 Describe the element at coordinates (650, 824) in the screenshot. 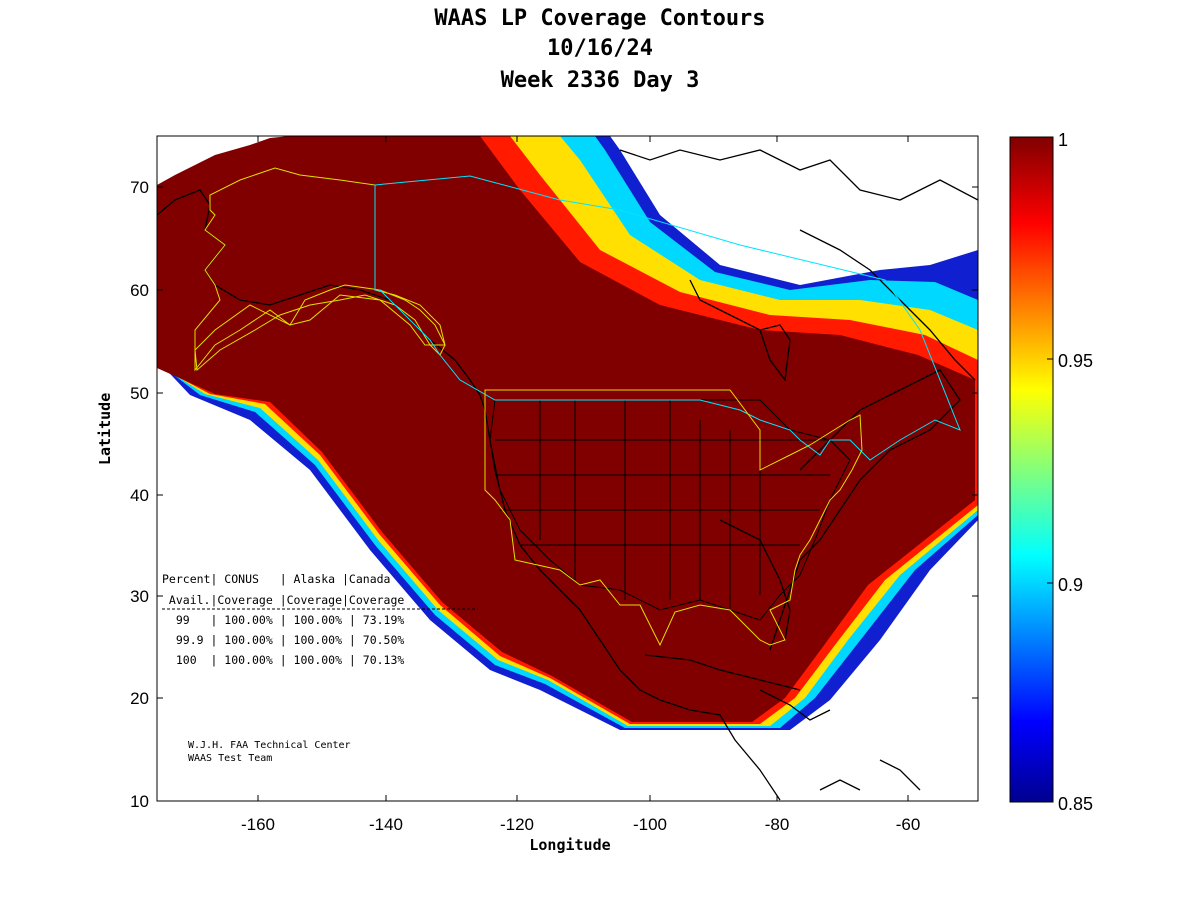

I see `x-tick-label: -100` at that location.